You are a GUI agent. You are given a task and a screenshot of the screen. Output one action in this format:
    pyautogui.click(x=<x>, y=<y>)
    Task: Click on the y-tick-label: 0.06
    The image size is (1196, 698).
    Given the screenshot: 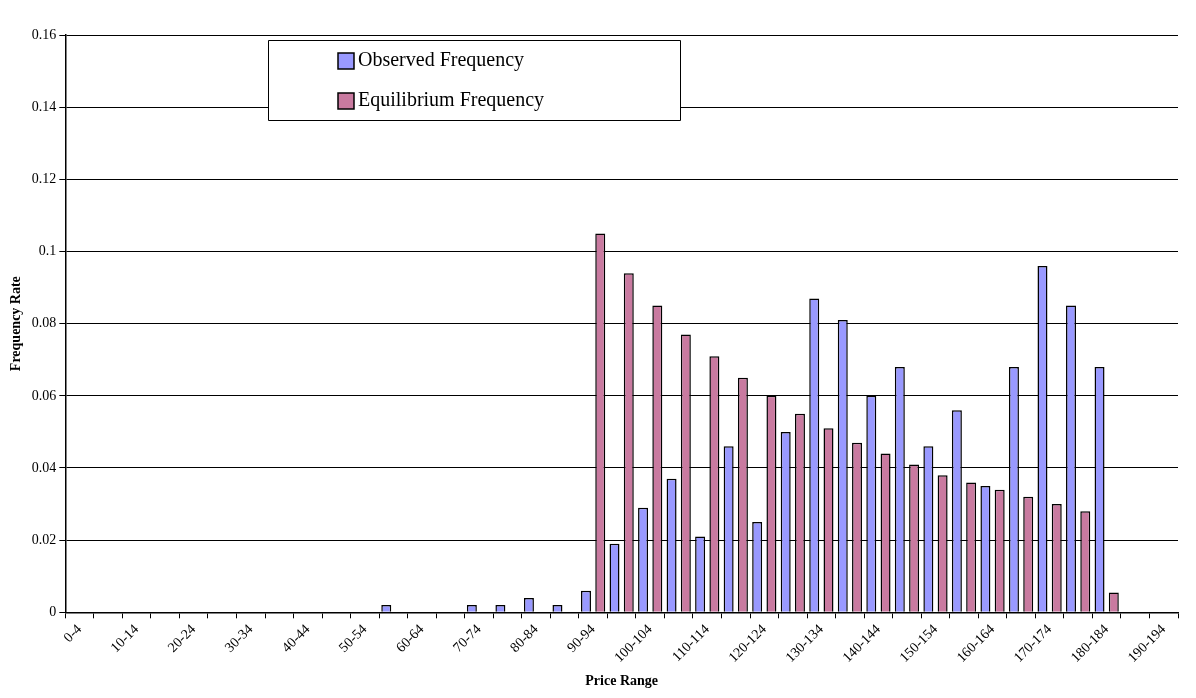 What is the action you would take?
    pyautogui.click(x=44, y=395)
    